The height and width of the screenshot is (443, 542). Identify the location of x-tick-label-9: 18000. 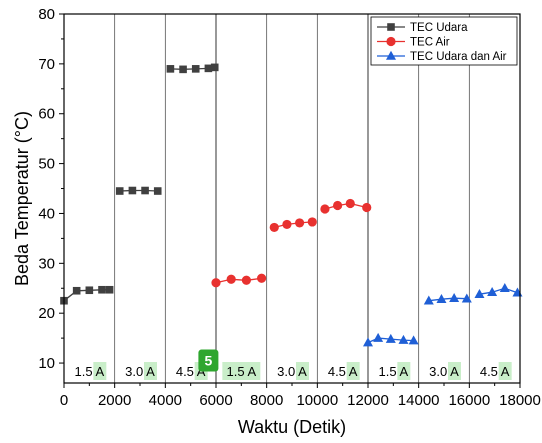
(520, 400).